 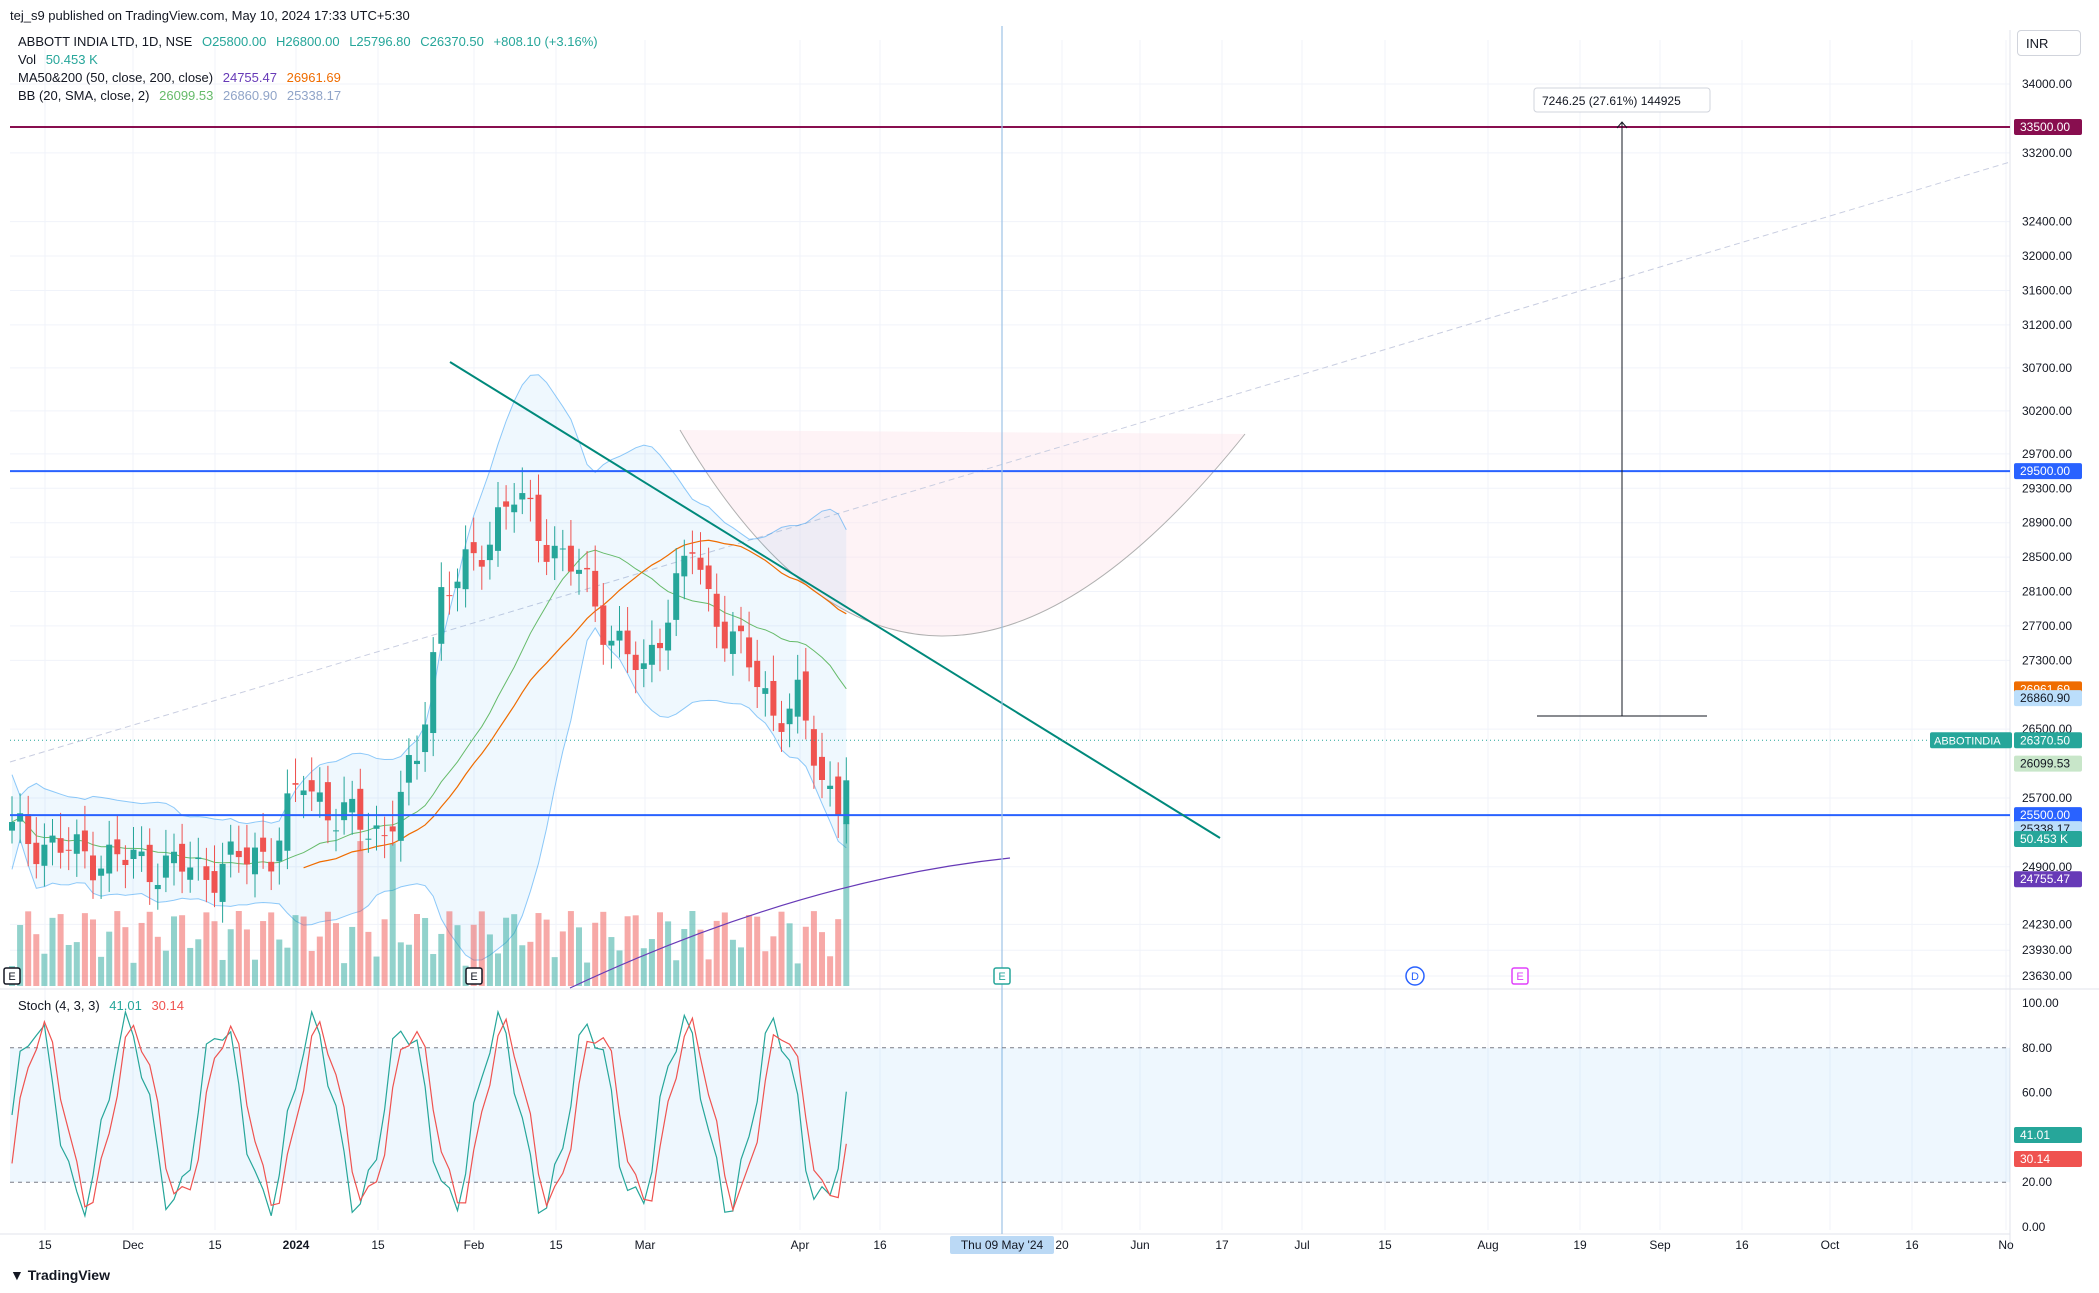 I want to click on bb-lower-line, so click(x=429, y=794).